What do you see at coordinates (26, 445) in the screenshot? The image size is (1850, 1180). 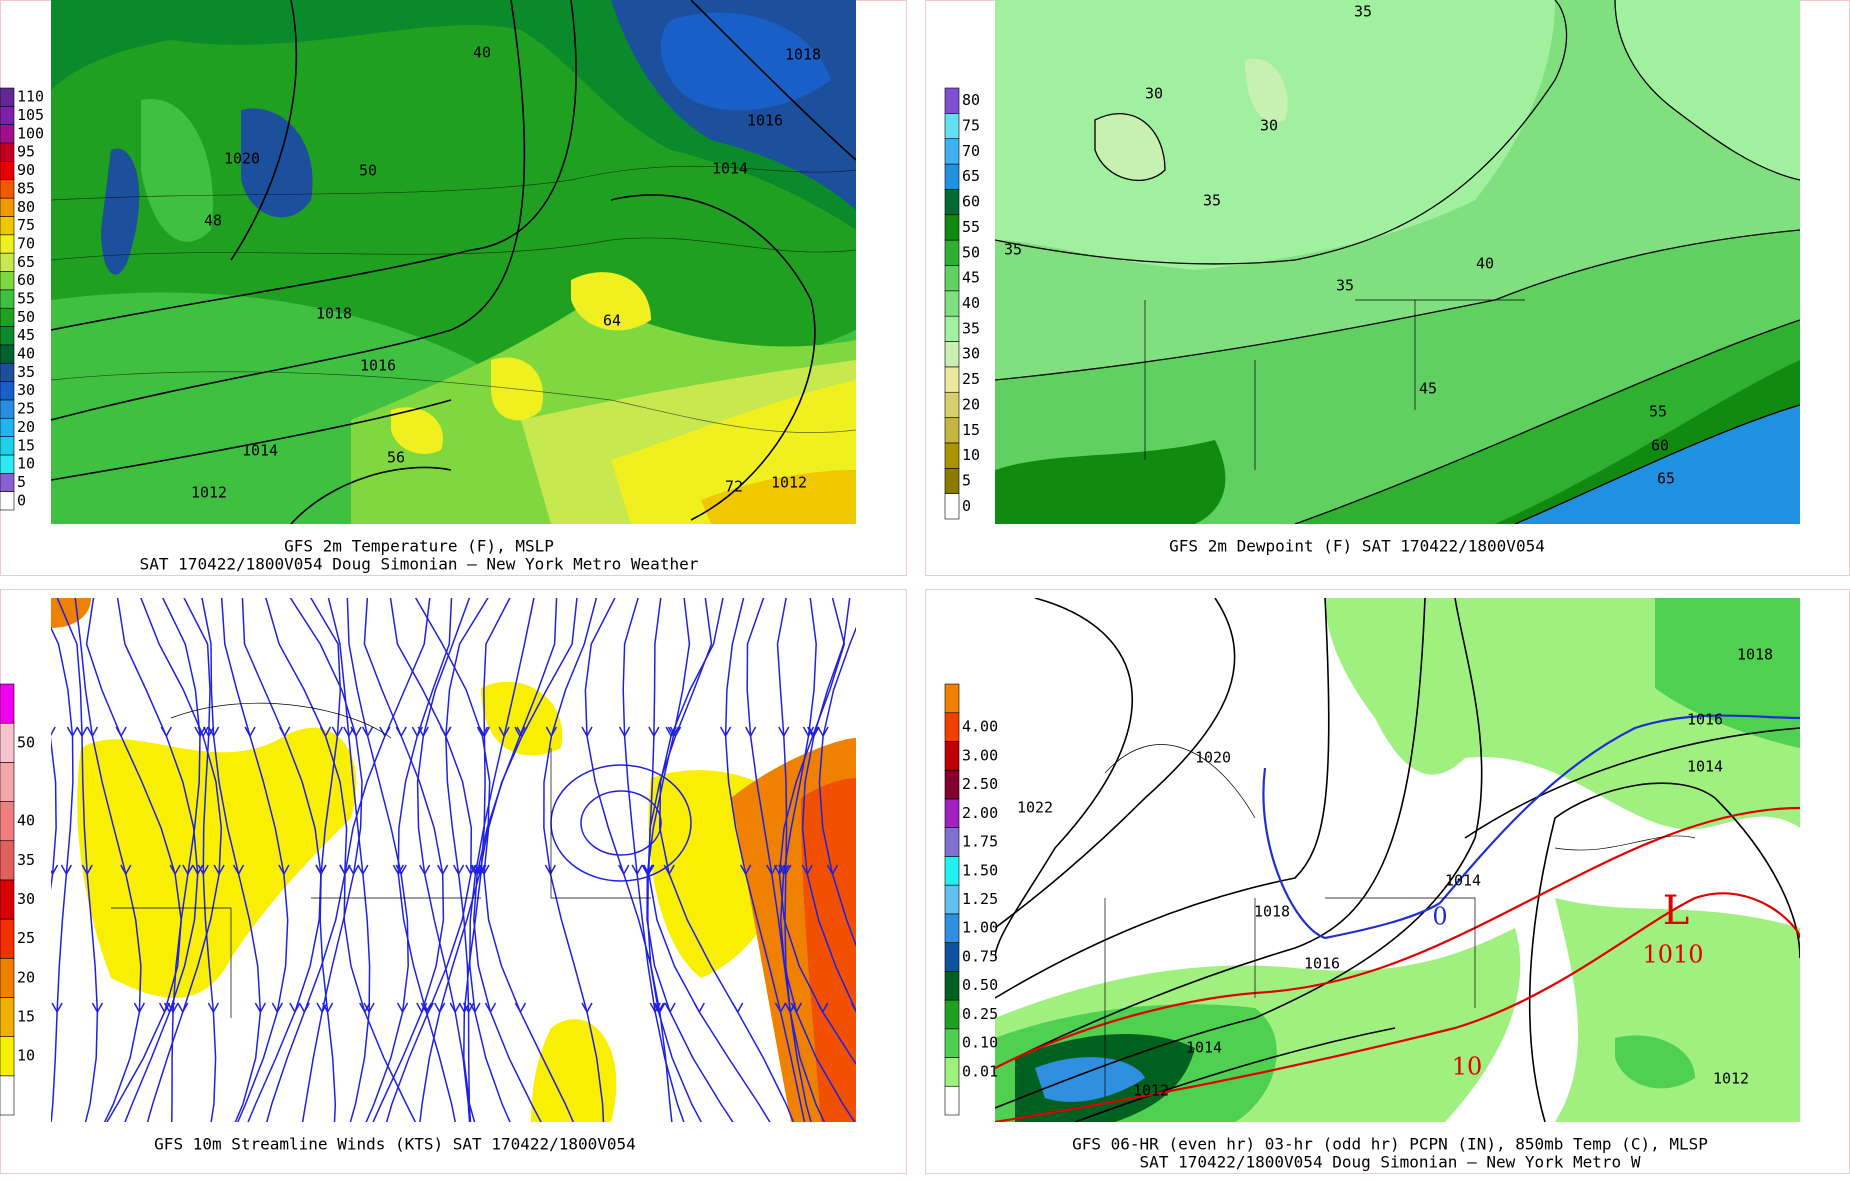 I see `colorbar-label: 15` at bounding box center [26, 445].